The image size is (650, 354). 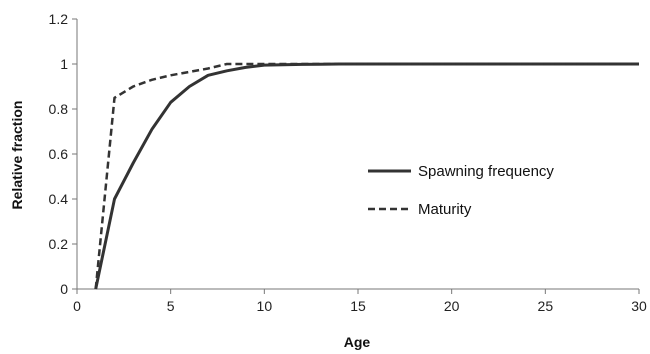 I want to click on x-tick-label: 0, so click(x=77, y=306).